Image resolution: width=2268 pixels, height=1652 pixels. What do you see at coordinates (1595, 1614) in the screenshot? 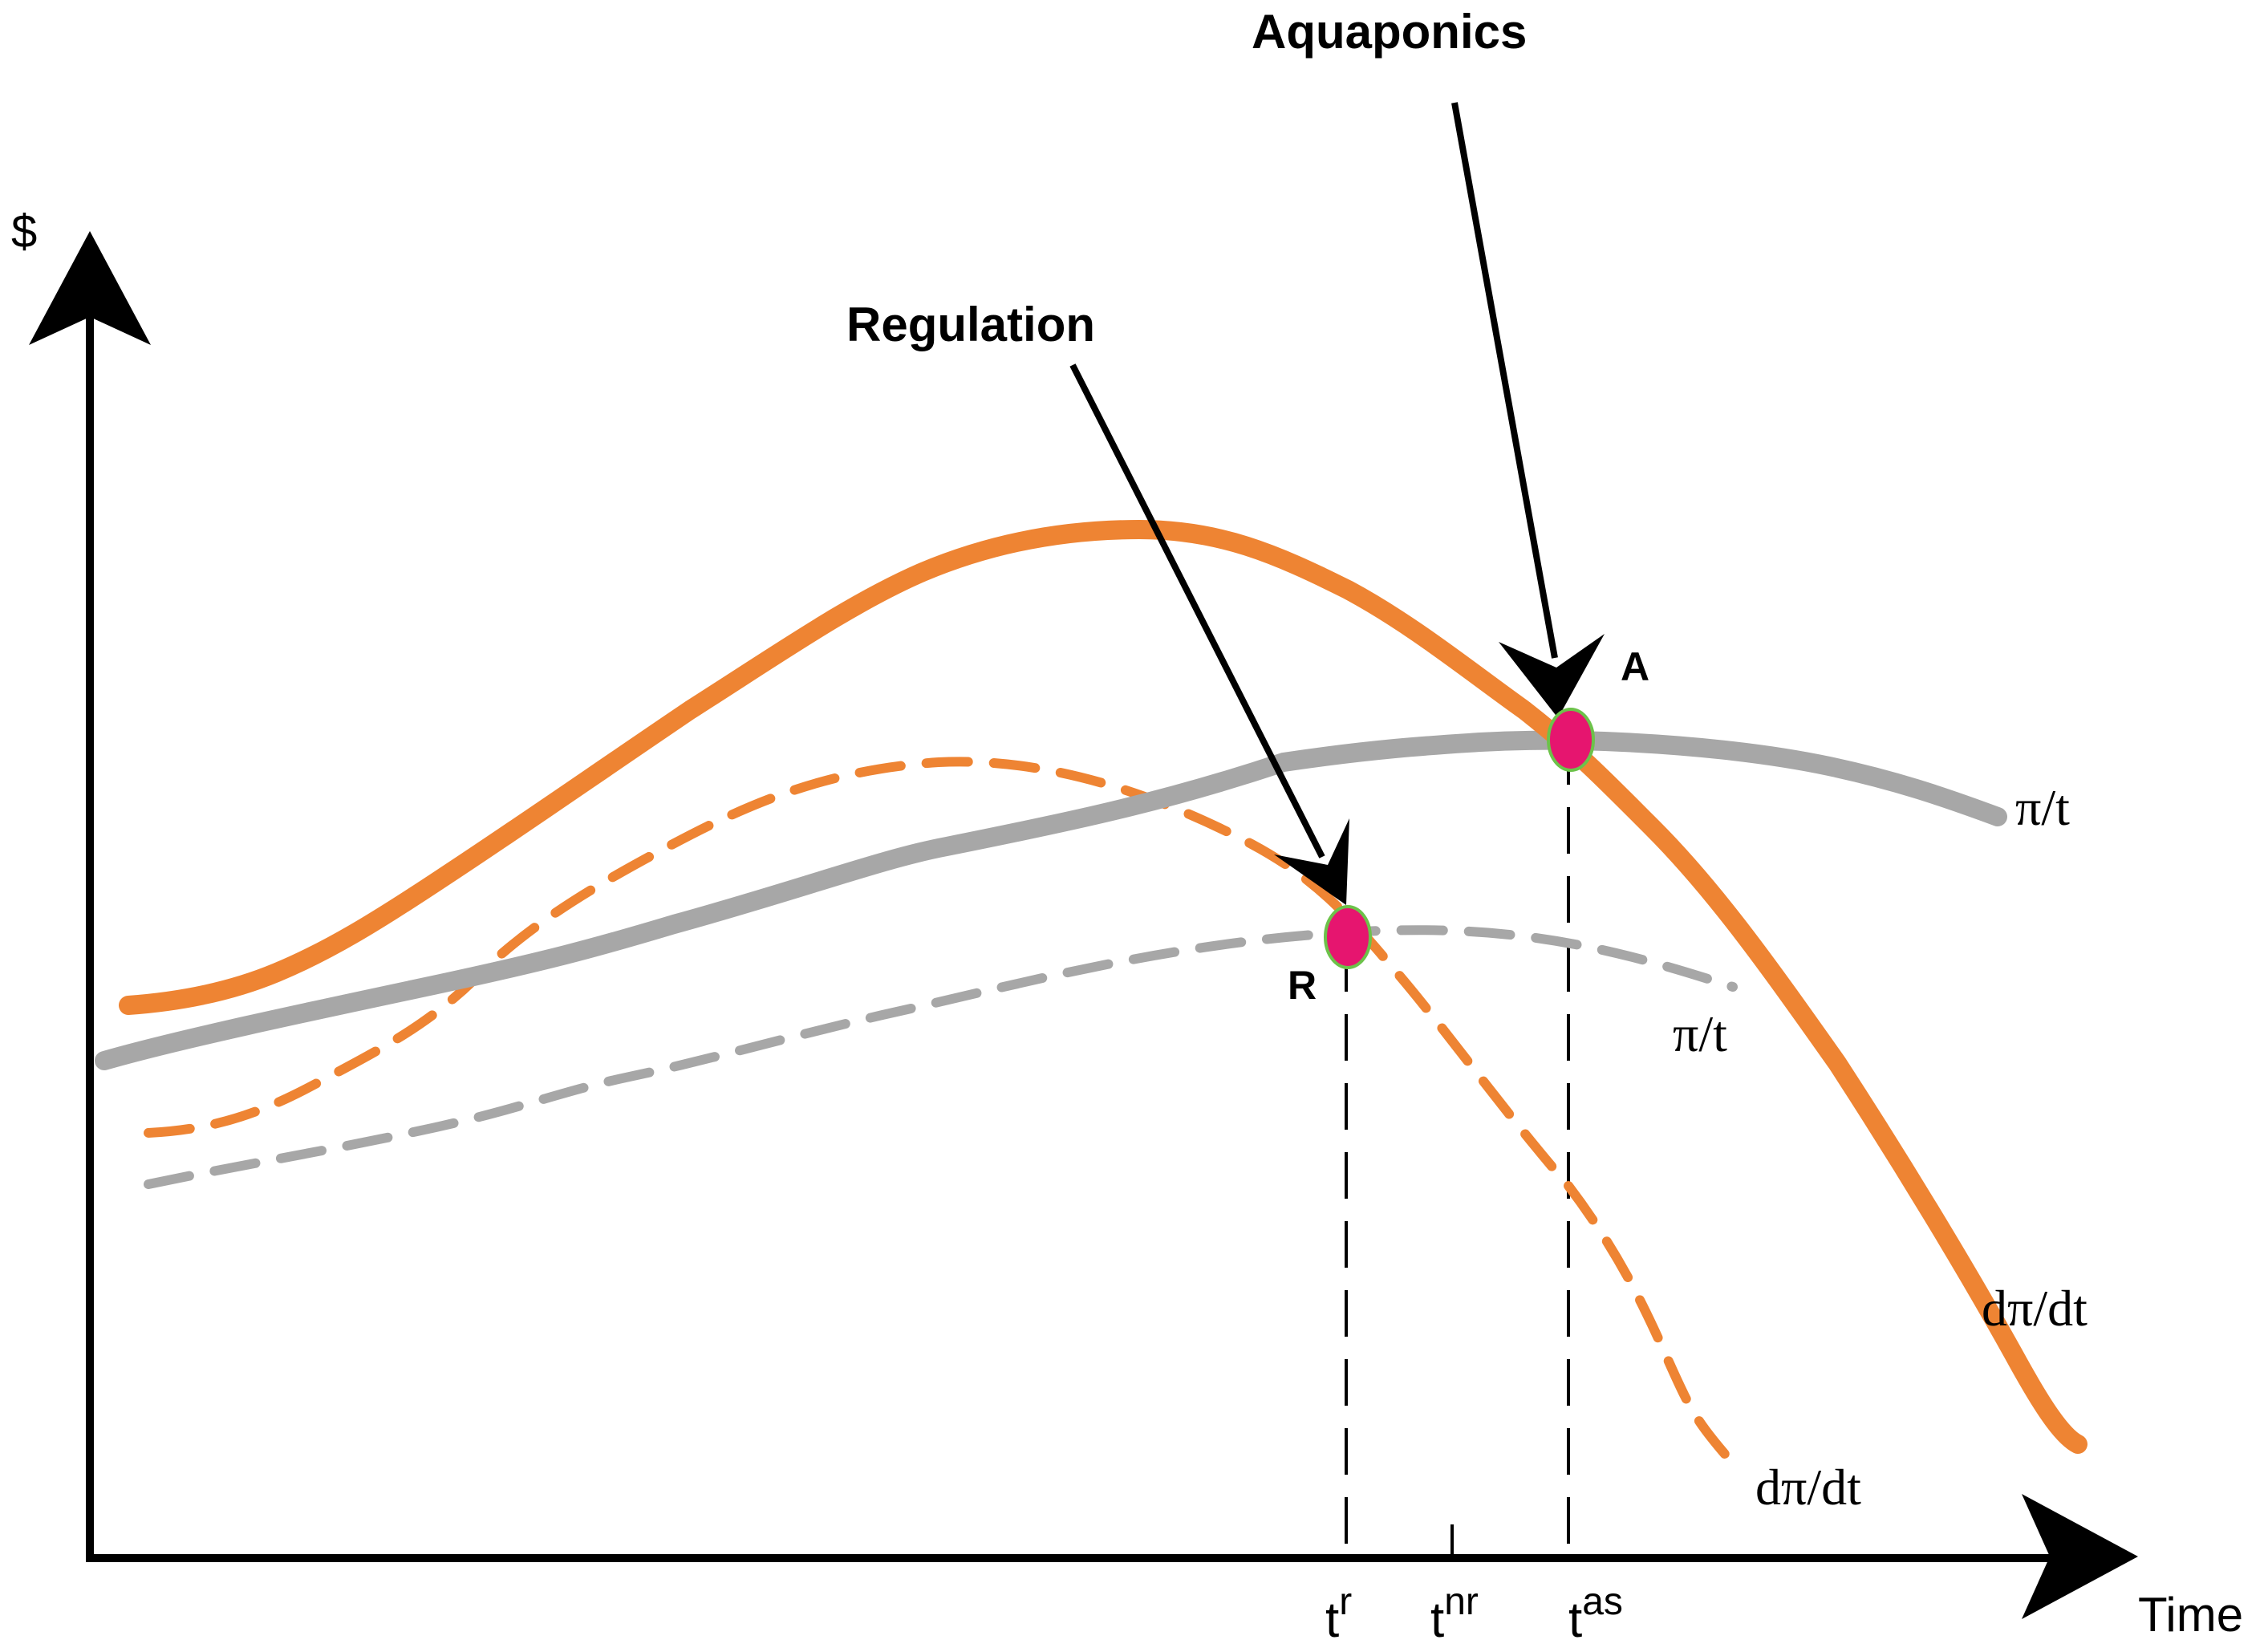
I see `tick-label-tas: tas` at bounding box center [1595, 1614].